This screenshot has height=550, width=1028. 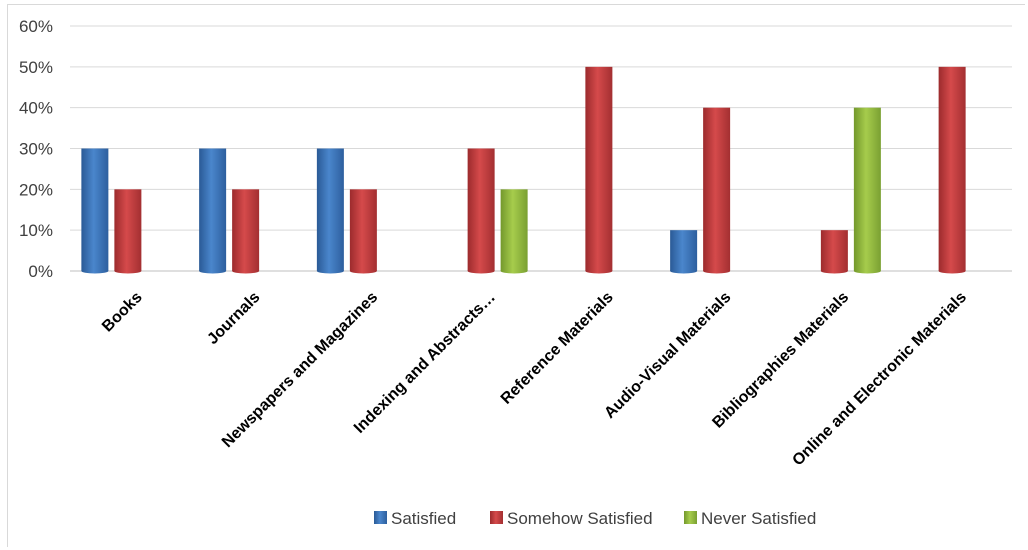 I want to click on y-tick-label: 60%, so click(x=36, y=26).